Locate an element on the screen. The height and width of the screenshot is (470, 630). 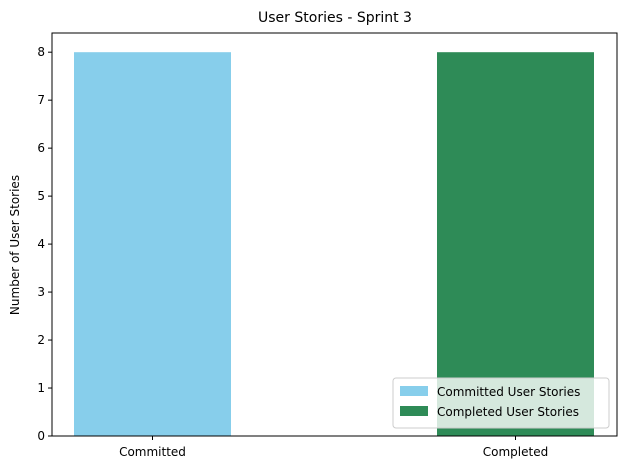
y-tick-label: 0 is located at coordinates (41, 436).